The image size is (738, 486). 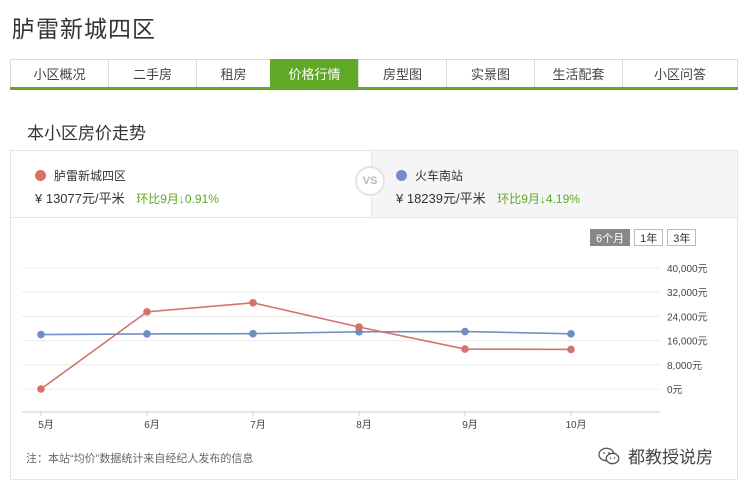 I want to click on tab-bar: 小区概况 二手房 租房 价格行情 房型图 实景图 生活配套 小区问答, so click(x=374, y=74).